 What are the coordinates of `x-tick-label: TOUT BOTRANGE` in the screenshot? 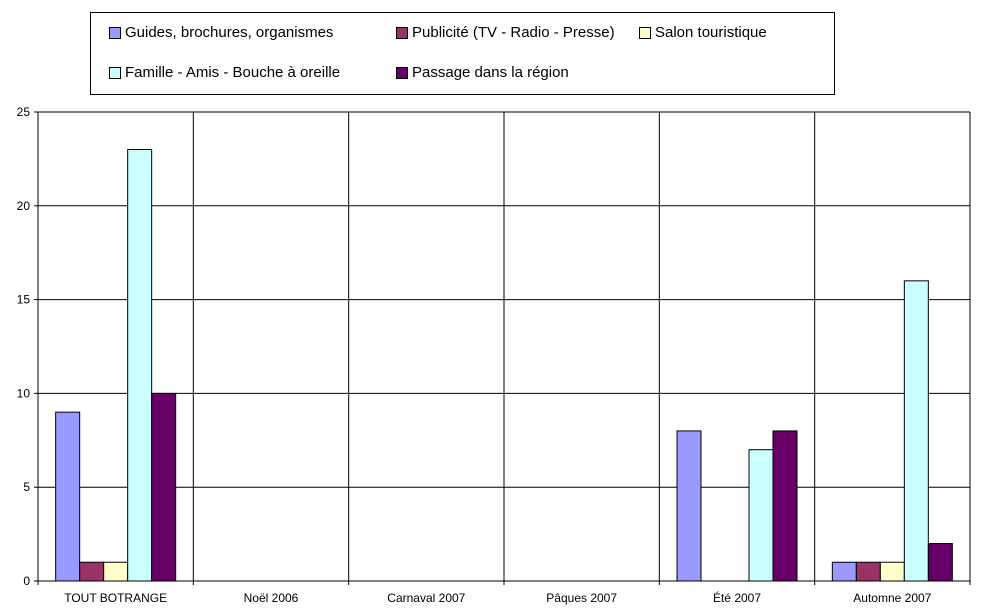 It's located at (115, 598).